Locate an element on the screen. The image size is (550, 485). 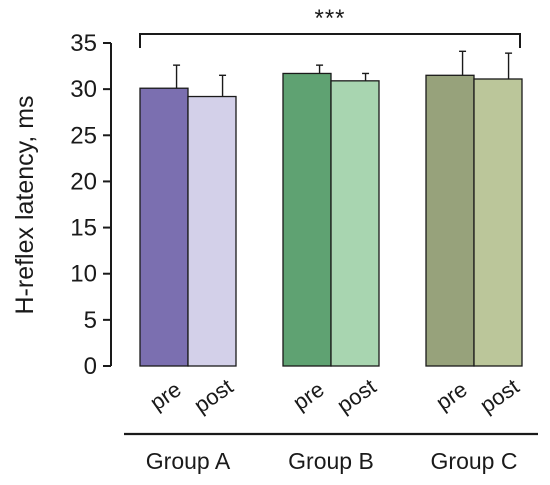
y-tick-label: 5 is located at coordinates (90, 320).